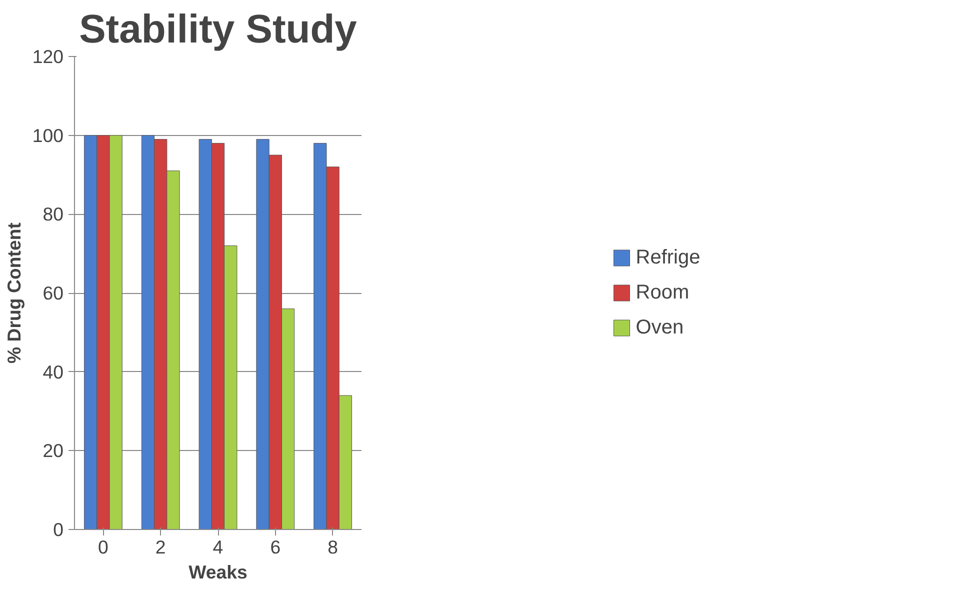  What do you see at coordinates (53, 451) in the screenshot?
I see `y-tick-label: 20` at bounding box center [53, 451].